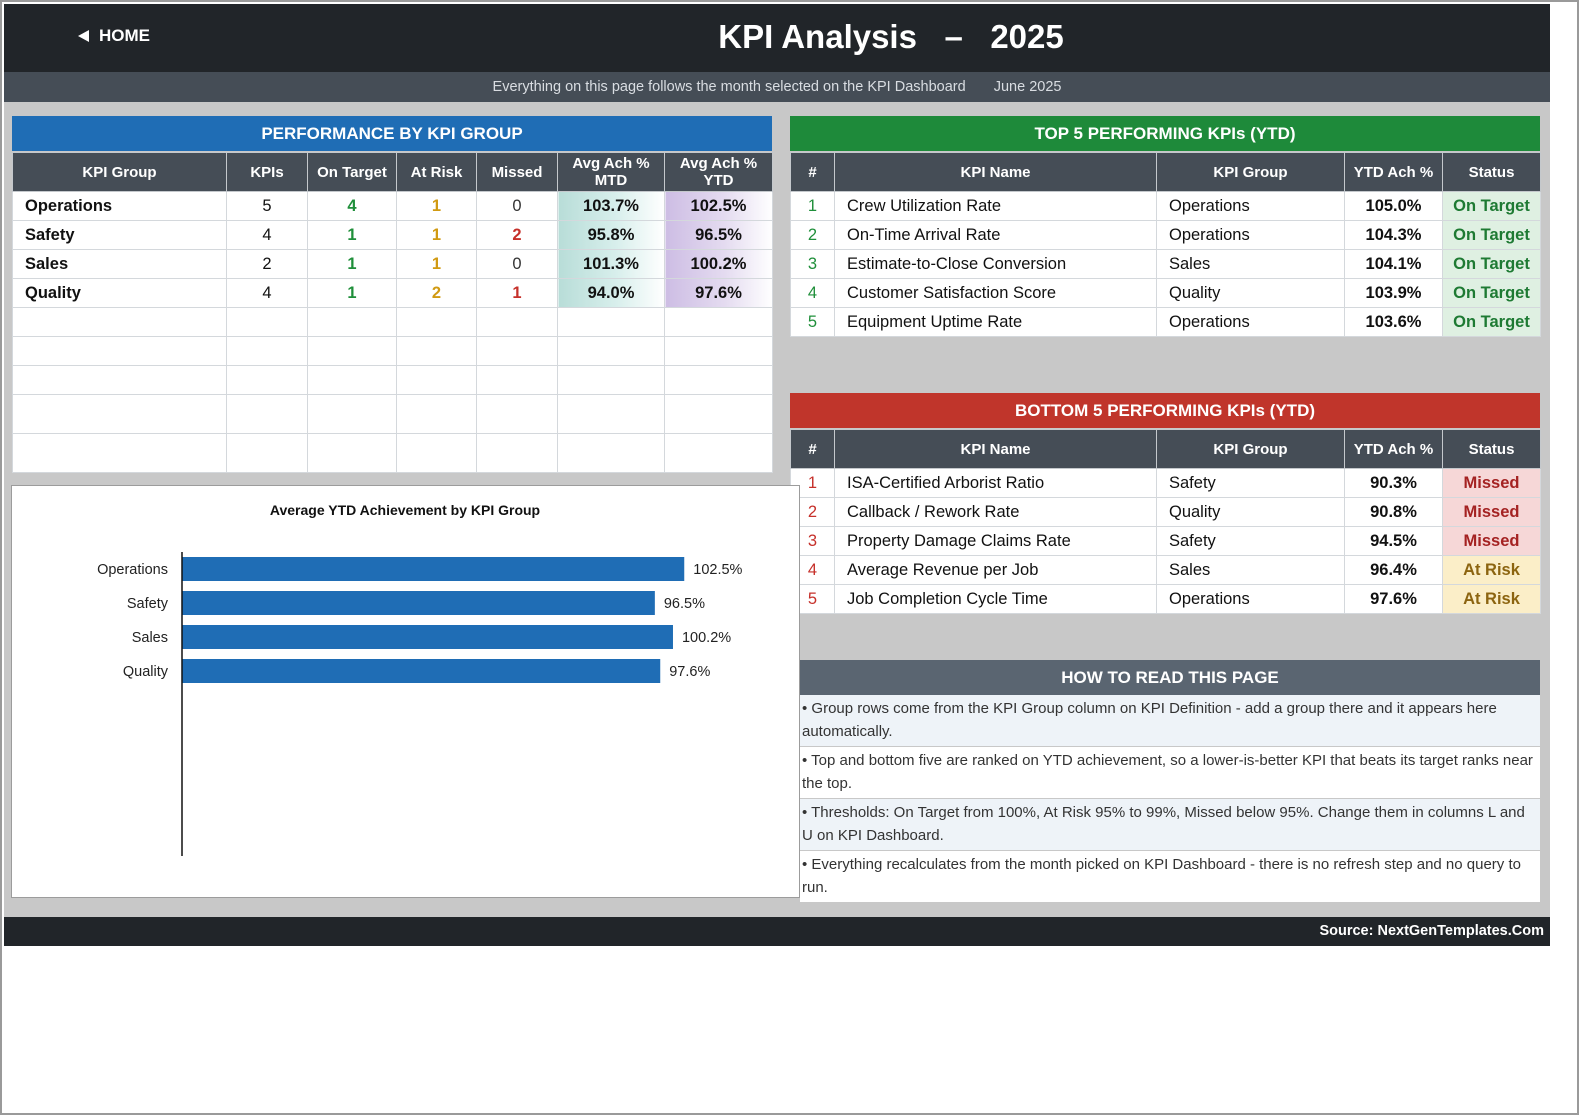  What do you see at coordinates (995, 541) in the screenshot?
I see `kpi-name-cell: Property Damage Claims Rate` at bounding box center [995, 541].